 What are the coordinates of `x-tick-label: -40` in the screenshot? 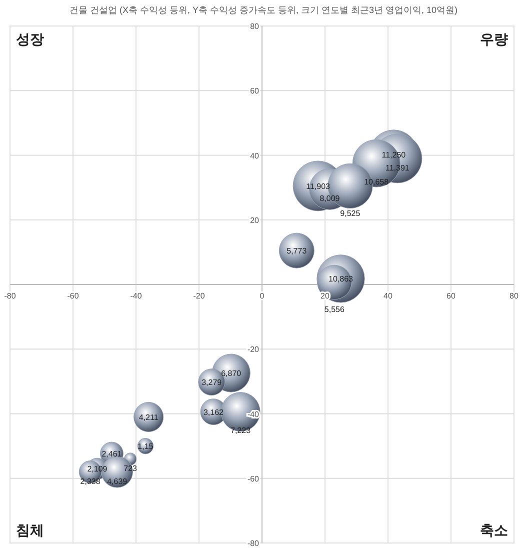 It's located at (136, 296).